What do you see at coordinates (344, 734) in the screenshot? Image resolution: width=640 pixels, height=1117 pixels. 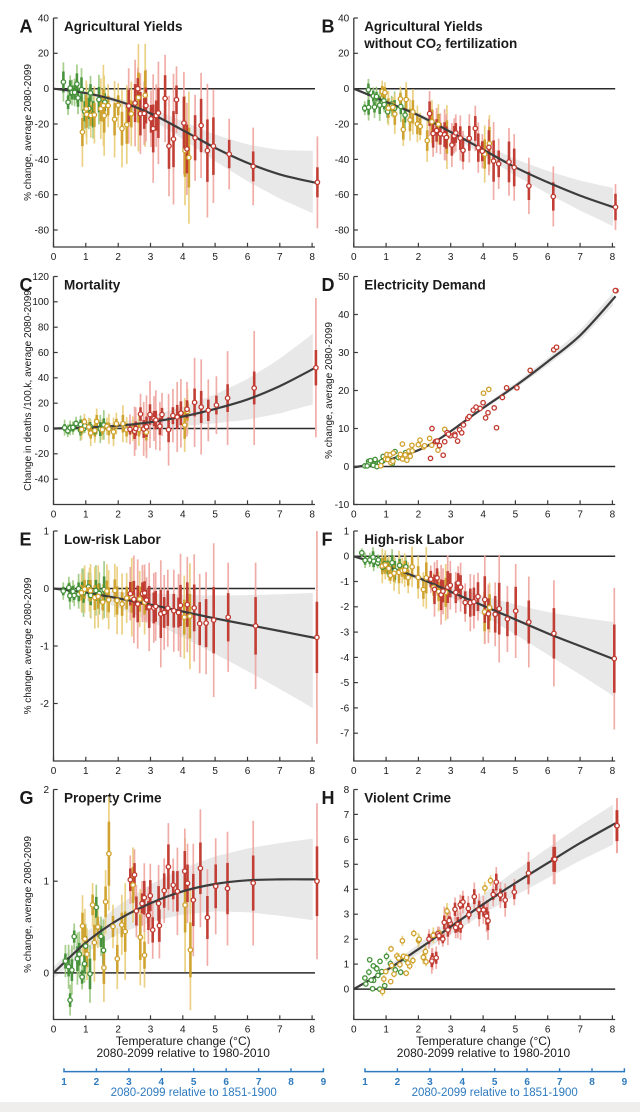 I see `svg-text: -7` at bounding box center [344, 734].